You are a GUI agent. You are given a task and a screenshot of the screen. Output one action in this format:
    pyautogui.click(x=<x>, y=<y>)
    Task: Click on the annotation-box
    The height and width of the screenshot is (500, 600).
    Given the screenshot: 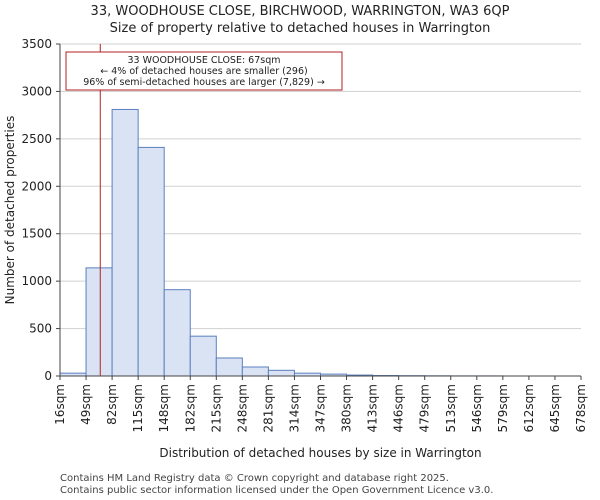 What is the action you would take?
    pyautogui.click(x=204, y=71)
    